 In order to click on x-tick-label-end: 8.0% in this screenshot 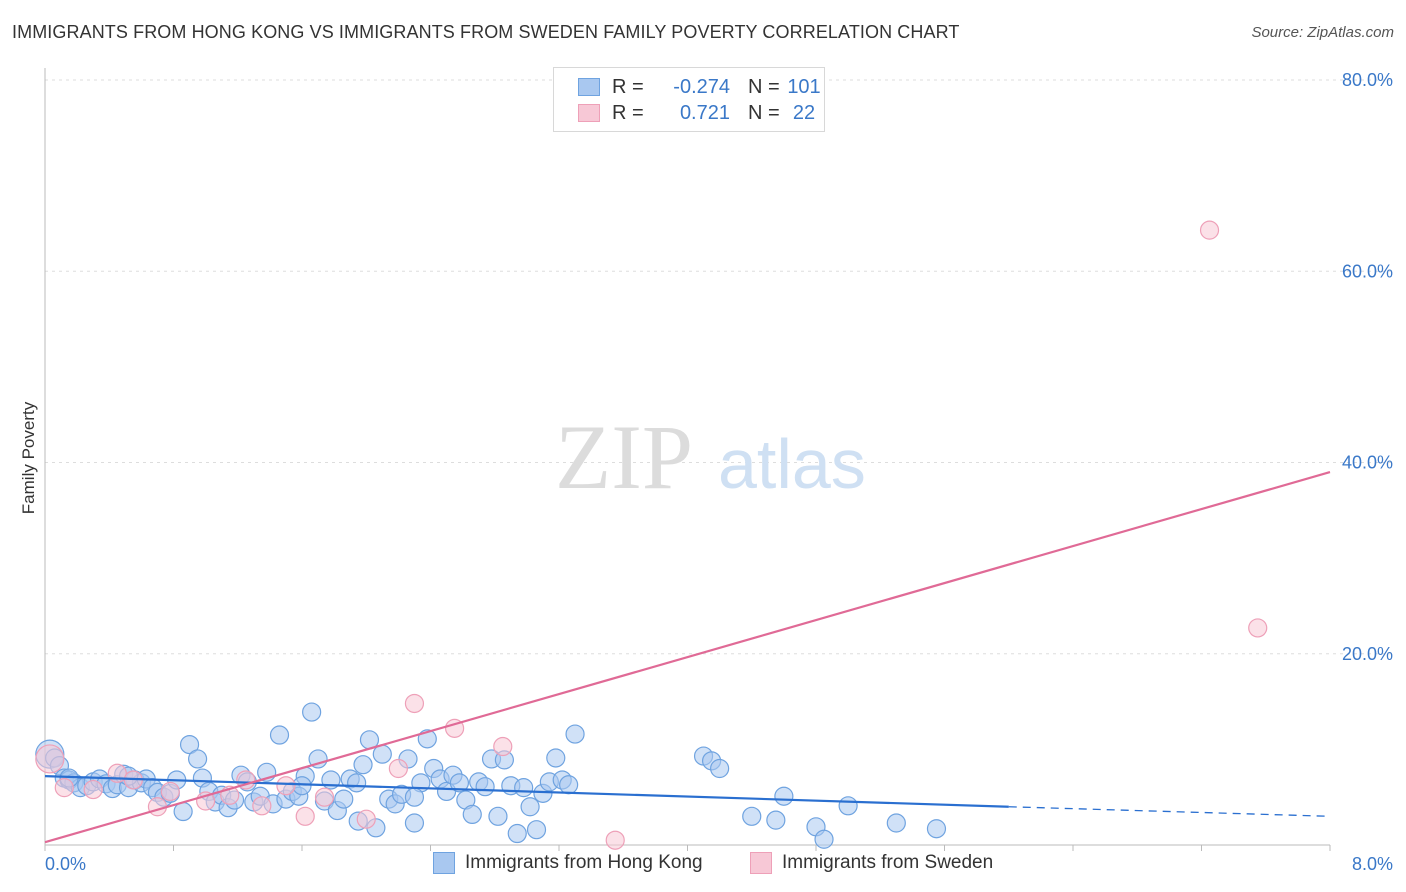, I will do `click(1372, 864)`.